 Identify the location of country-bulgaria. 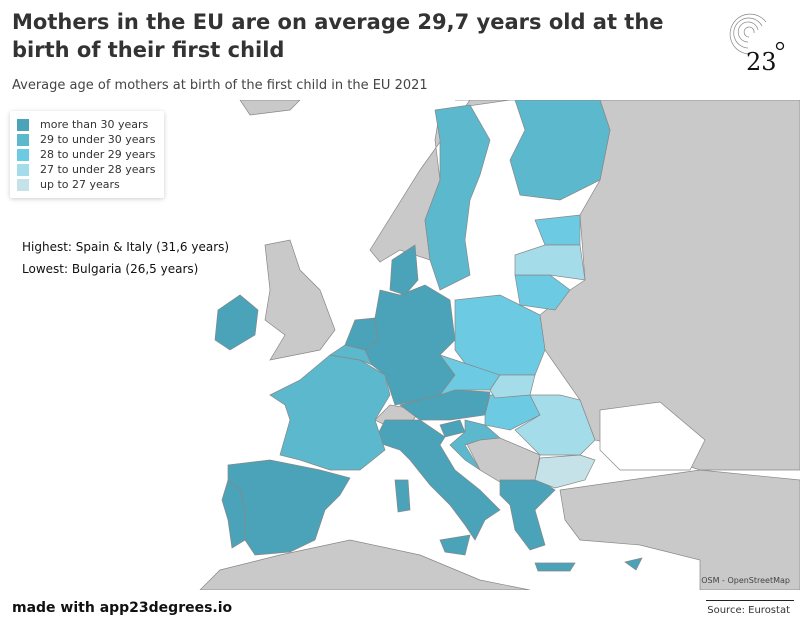
(565, 471).